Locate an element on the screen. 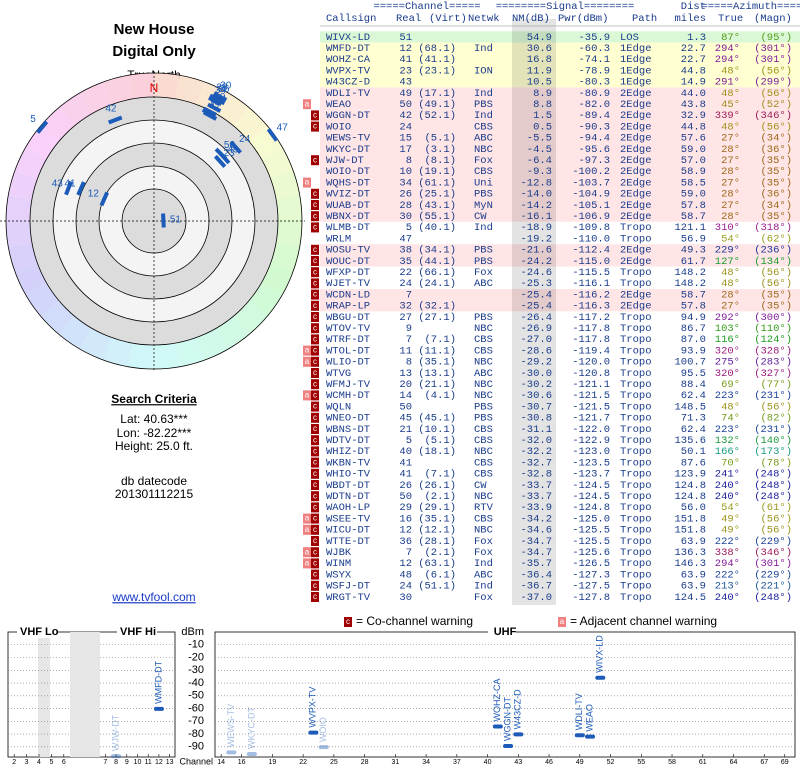 The image size is (800, 768). cell-virt: (19.1) is located at coordinates (437, 172).